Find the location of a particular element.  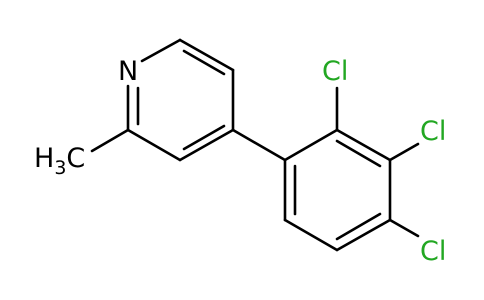

atom-label: H is located at coordinates (44, 158).